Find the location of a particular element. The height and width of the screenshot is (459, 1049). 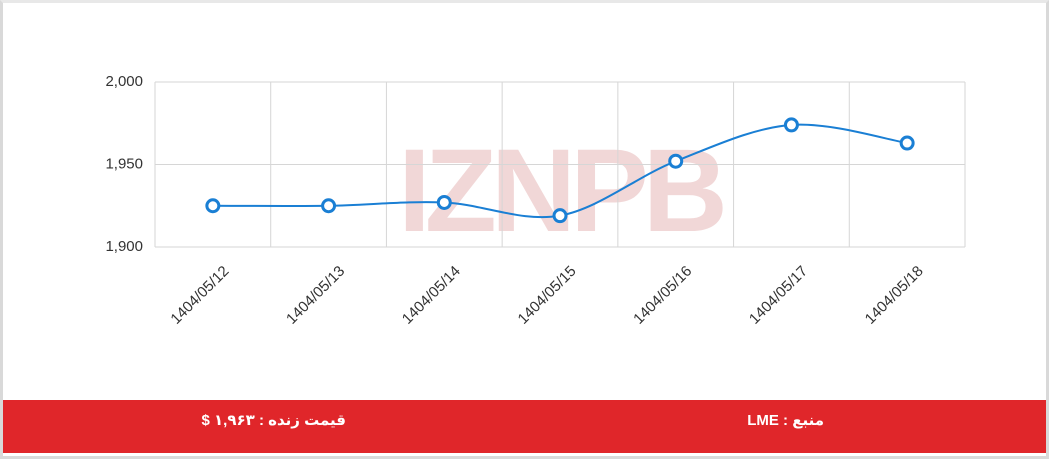

x-tick-label: 1404/05/16 is located at coordinates (662, 295).